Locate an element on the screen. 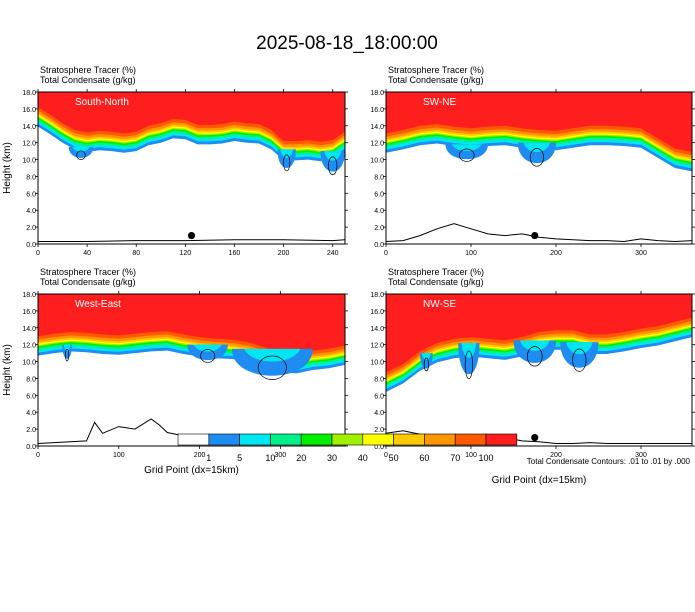 This screenshot has height=612, width=695. x-axis-label: Grid Point (dx=15km) is located at coordinates (539, 480).